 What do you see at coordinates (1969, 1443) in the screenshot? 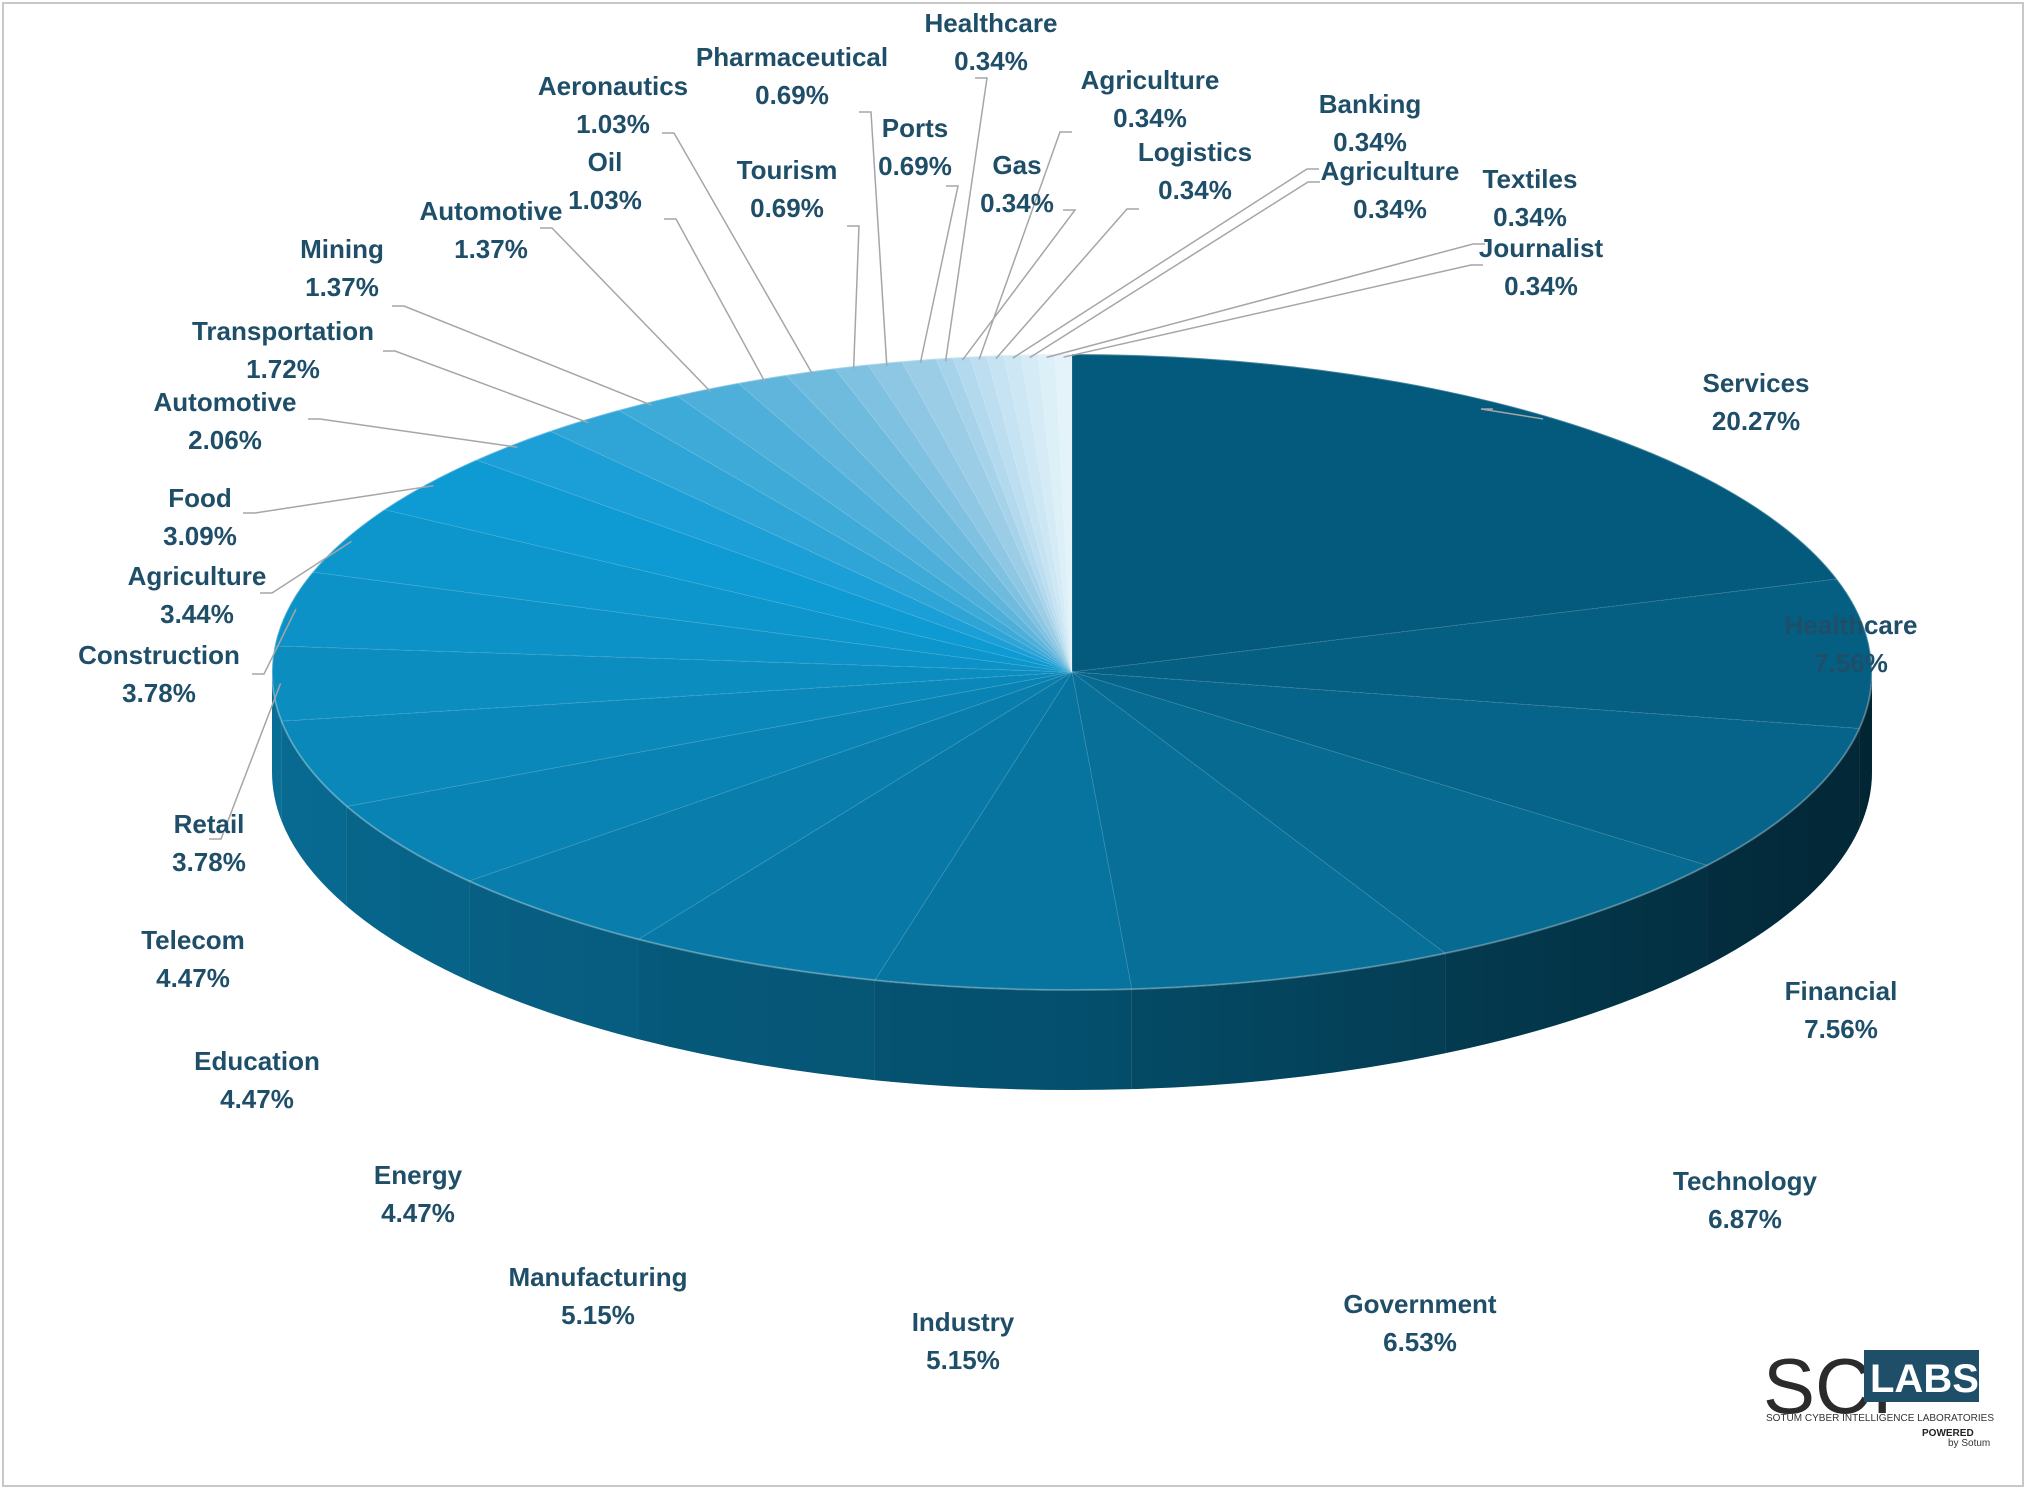
I see `logo-by: by Sotum` at bounding box center [1969, 1443].